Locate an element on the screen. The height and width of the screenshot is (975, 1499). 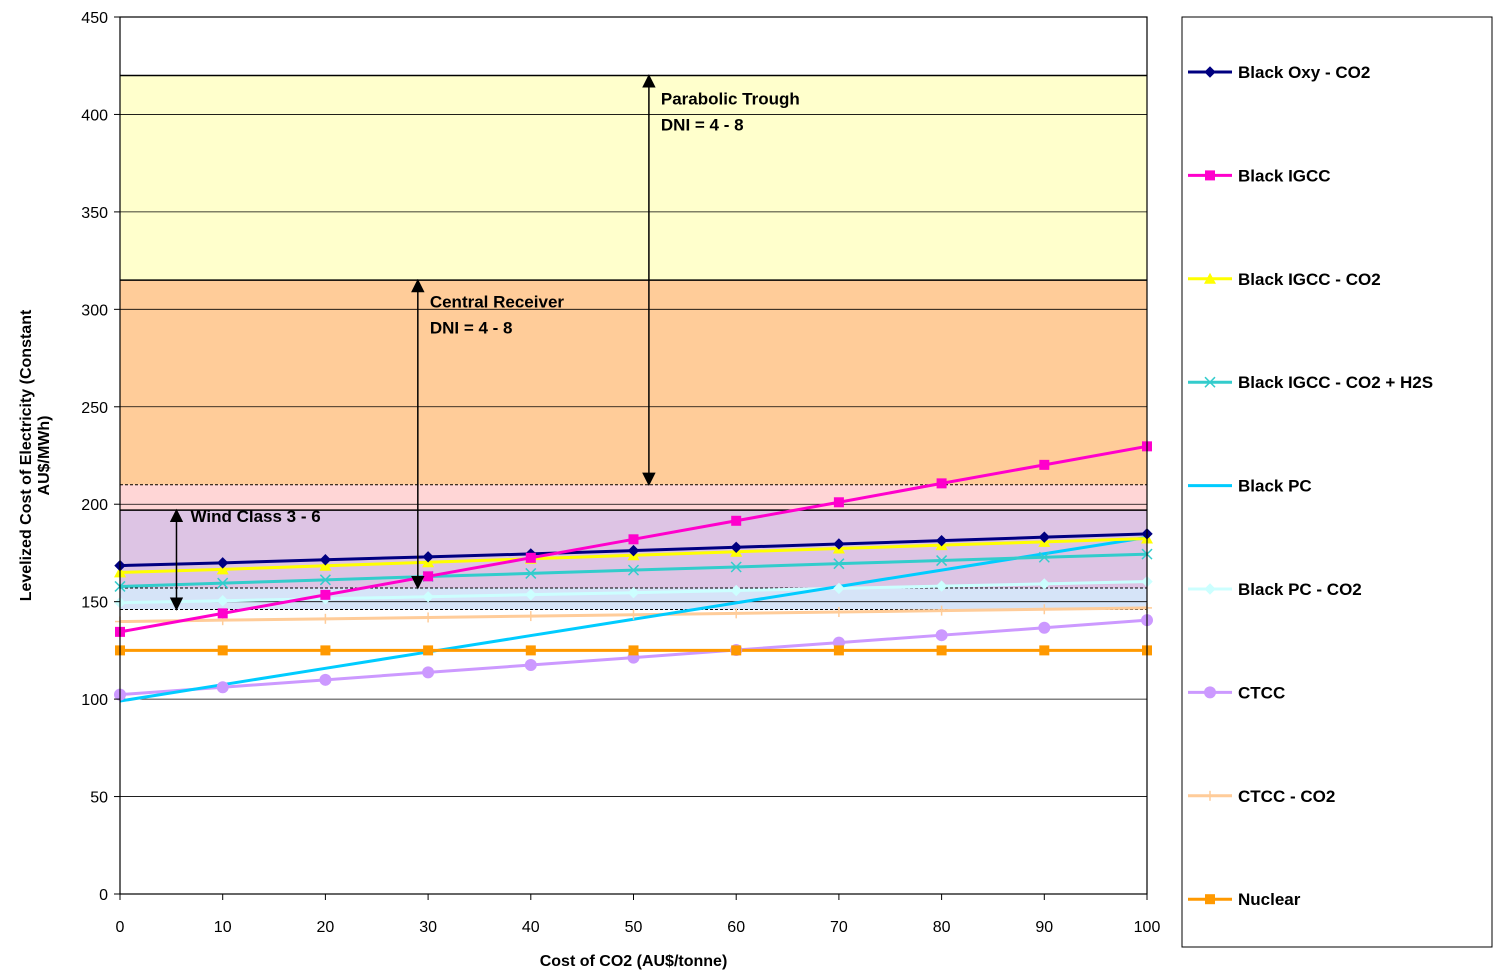
y-tick-label: 150 is located at coordinates (94, 603).